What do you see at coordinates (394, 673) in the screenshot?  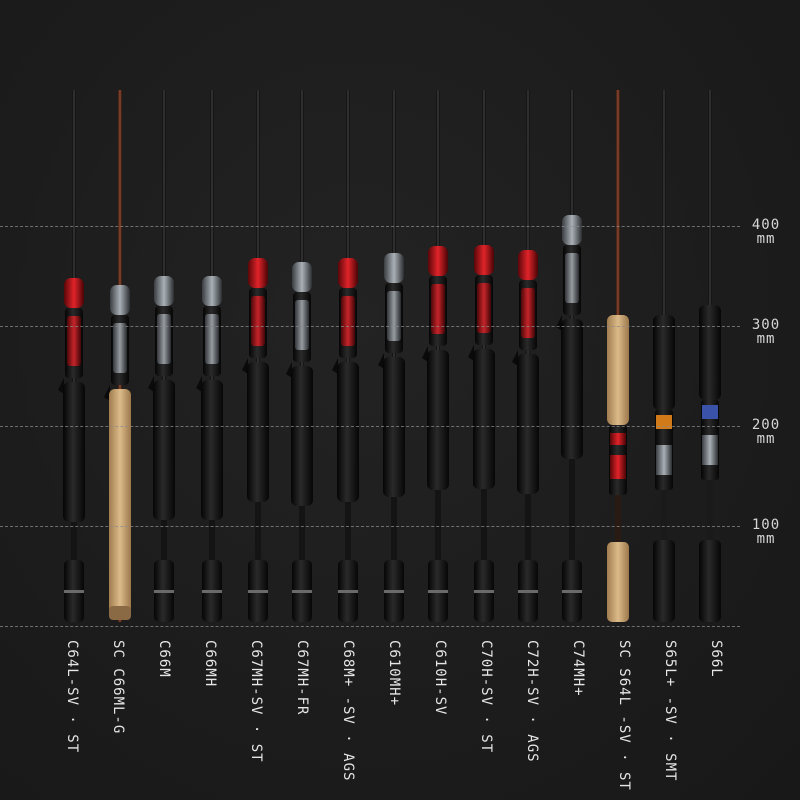 I see `rod-label-c610mh: C610MH+` at bounding box center [394, 673].